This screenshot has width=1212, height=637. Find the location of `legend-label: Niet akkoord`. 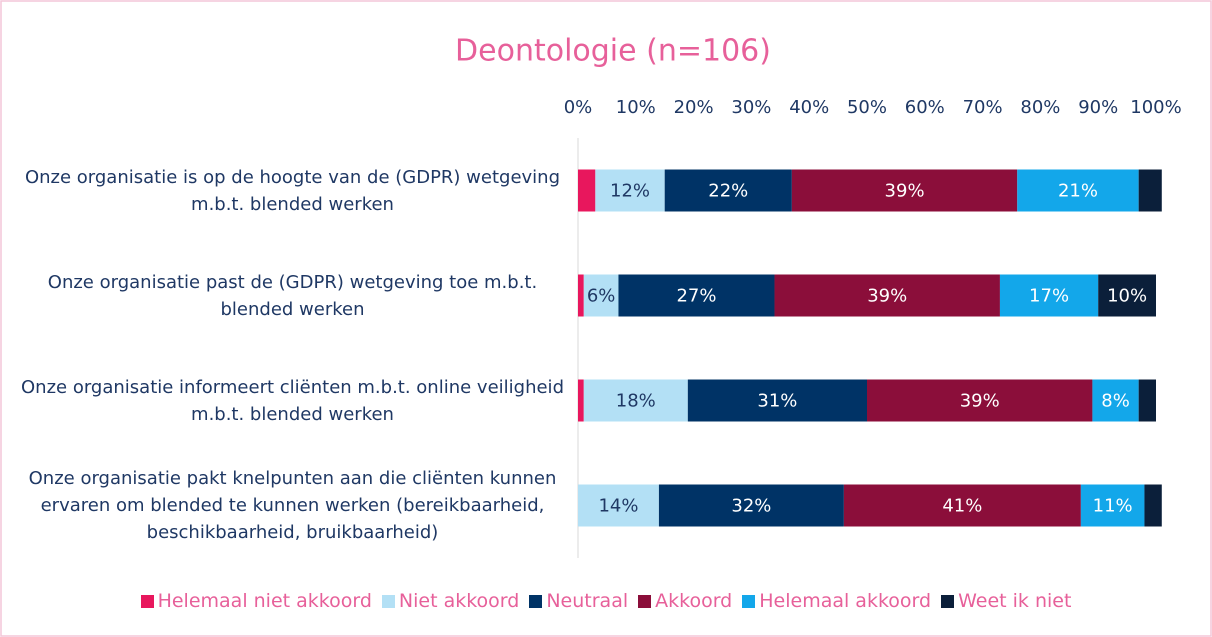

legend-label: Niet akkoord is located at coordinates (459, 601).